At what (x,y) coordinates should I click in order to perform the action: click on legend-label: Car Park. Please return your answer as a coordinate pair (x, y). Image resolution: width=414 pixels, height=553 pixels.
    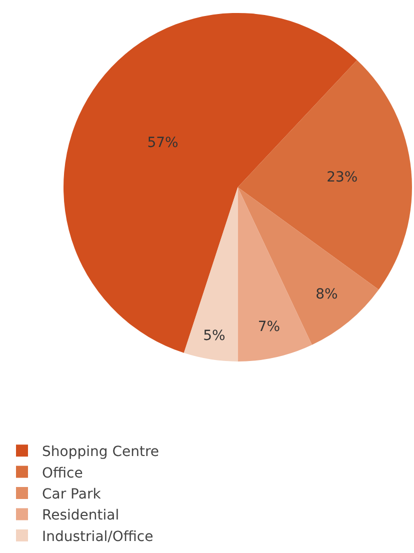
    Looking at the image, I should click on (72, 494).